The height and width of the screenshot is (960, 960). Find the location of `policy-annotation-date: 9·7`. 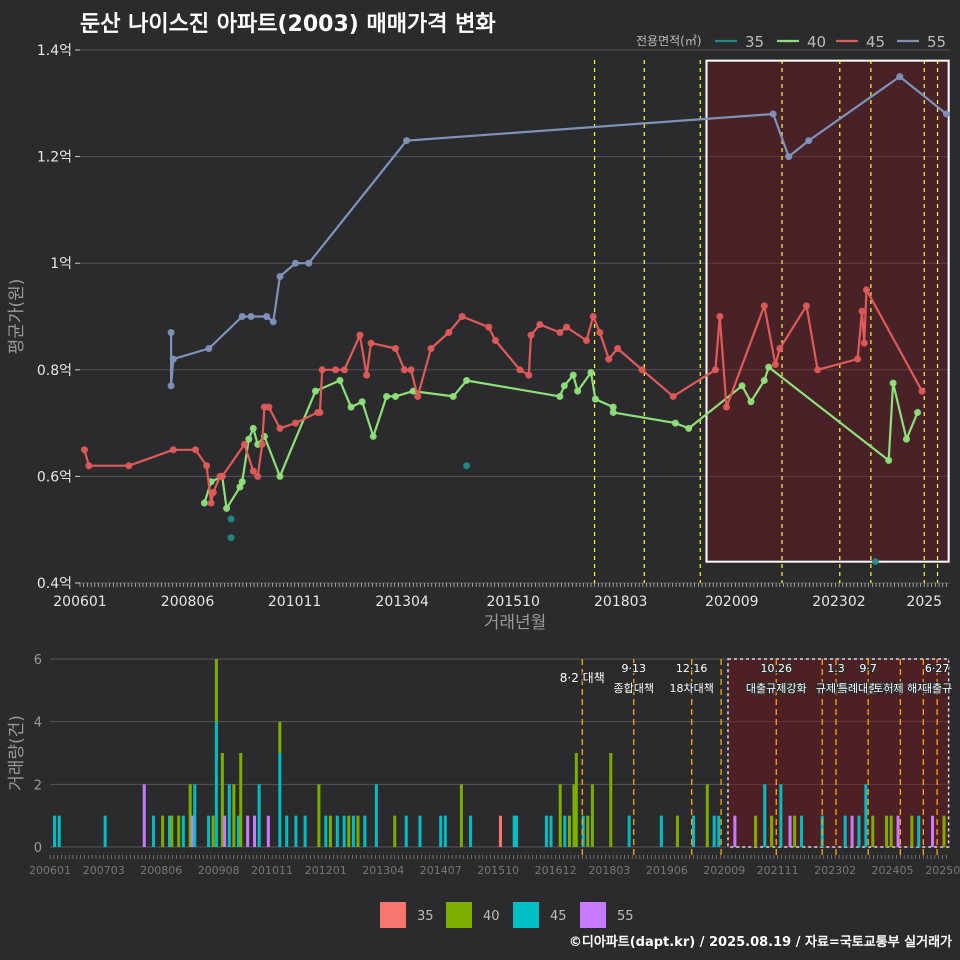

policy-annotation-date: 9·7 is located at coordinates (868, 668).